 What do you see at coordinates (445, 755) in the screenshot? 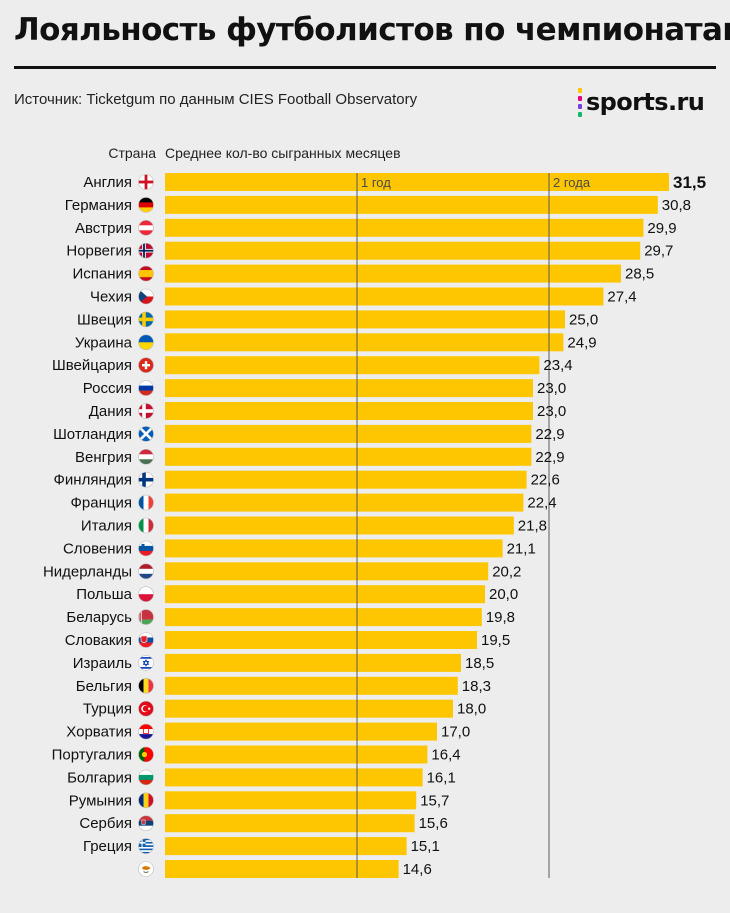
I see `value-label: 16,4` at bounding box center [445, 755].